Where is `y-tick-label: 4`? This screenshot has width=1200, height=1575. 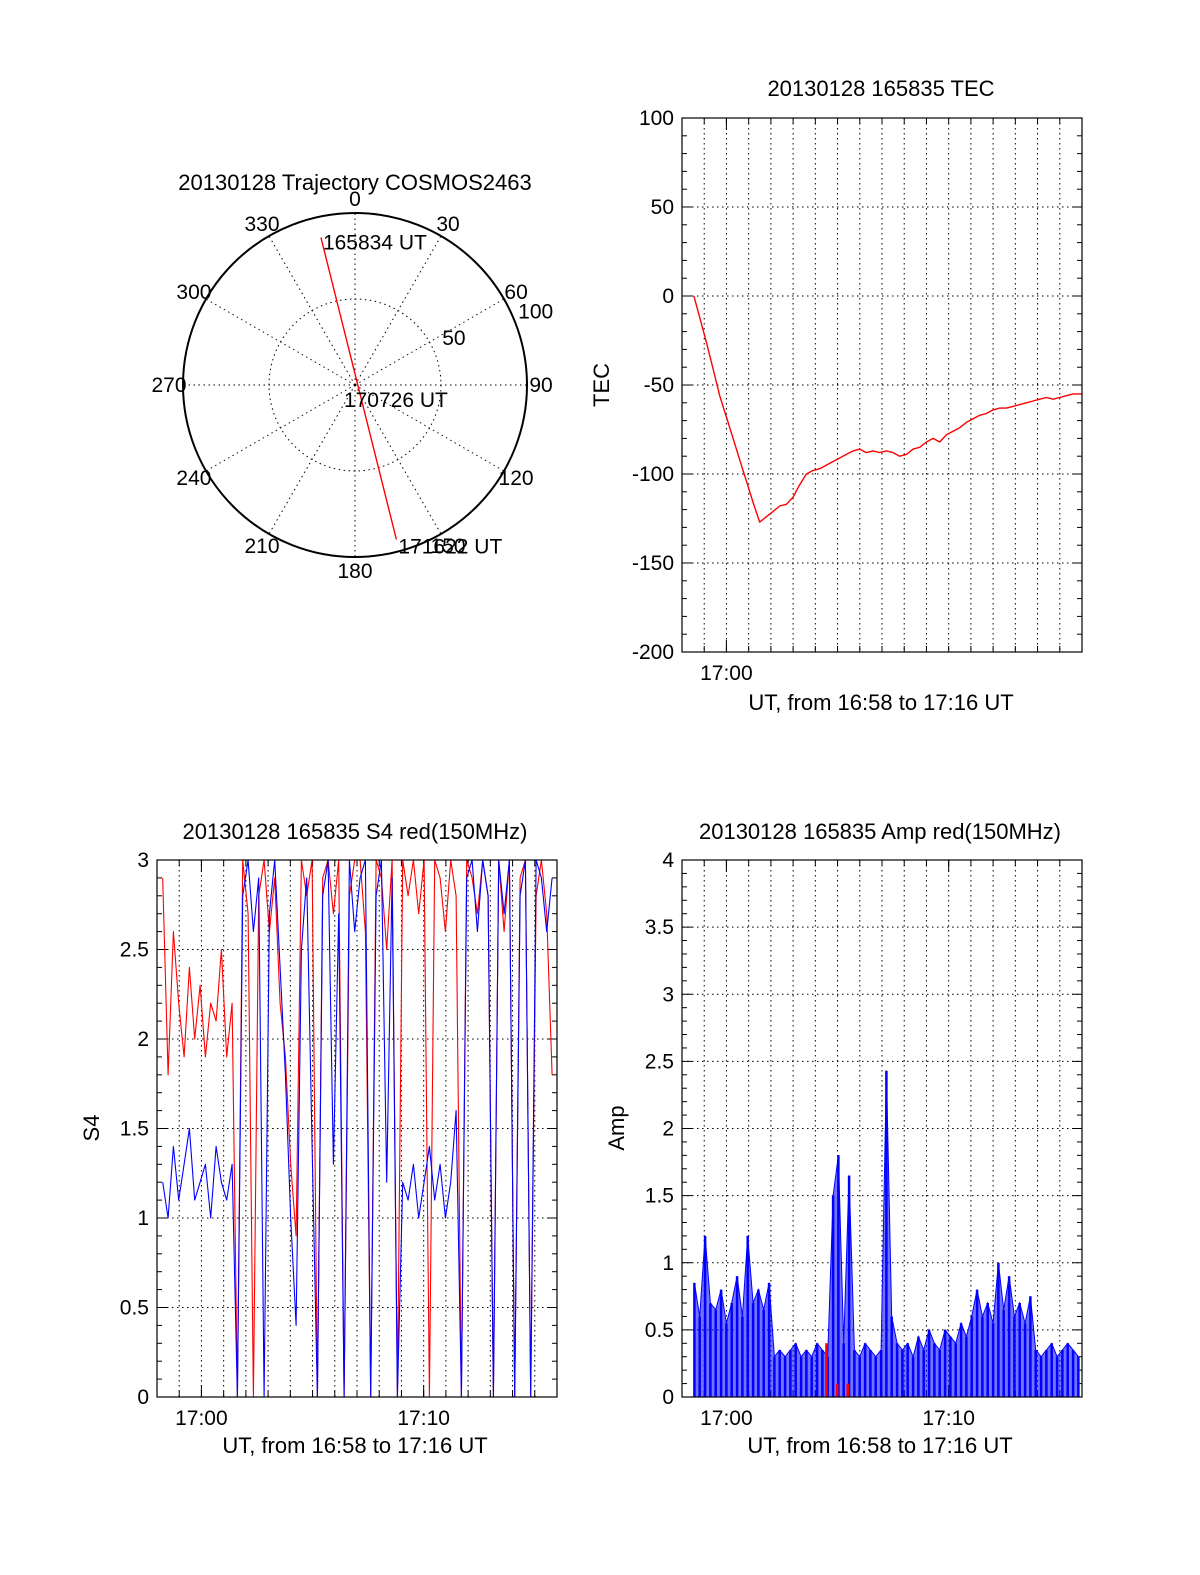 y-tick-label: 4 is located at coordinates (668, 860).